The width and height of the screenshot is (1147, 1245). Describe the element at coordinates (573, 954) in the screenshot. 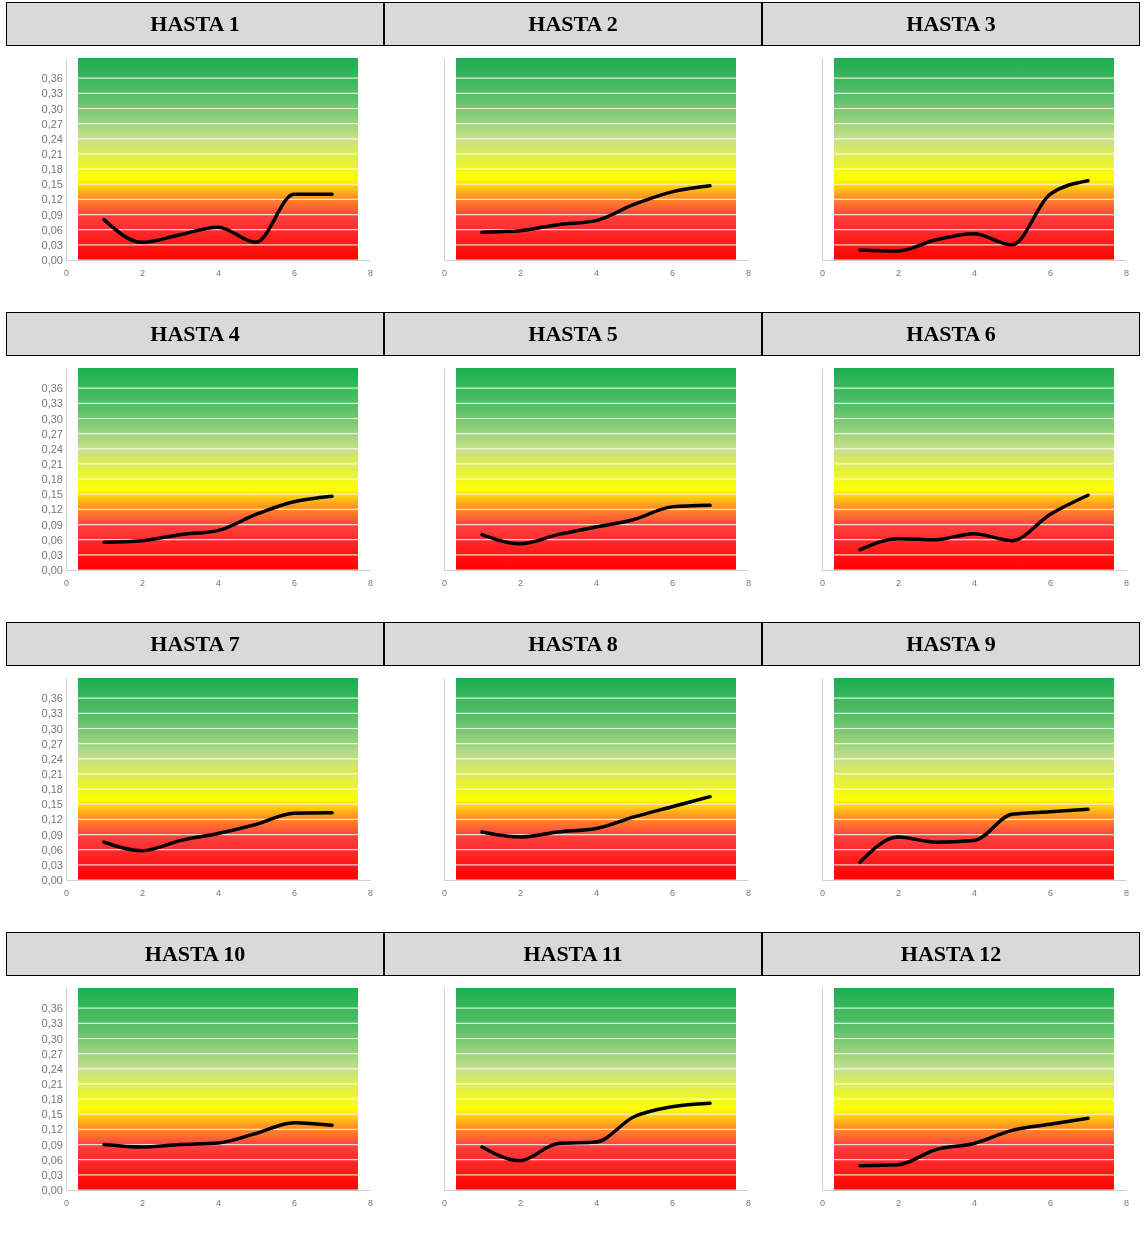

I see `chart-title: HASTA 11` at that location.